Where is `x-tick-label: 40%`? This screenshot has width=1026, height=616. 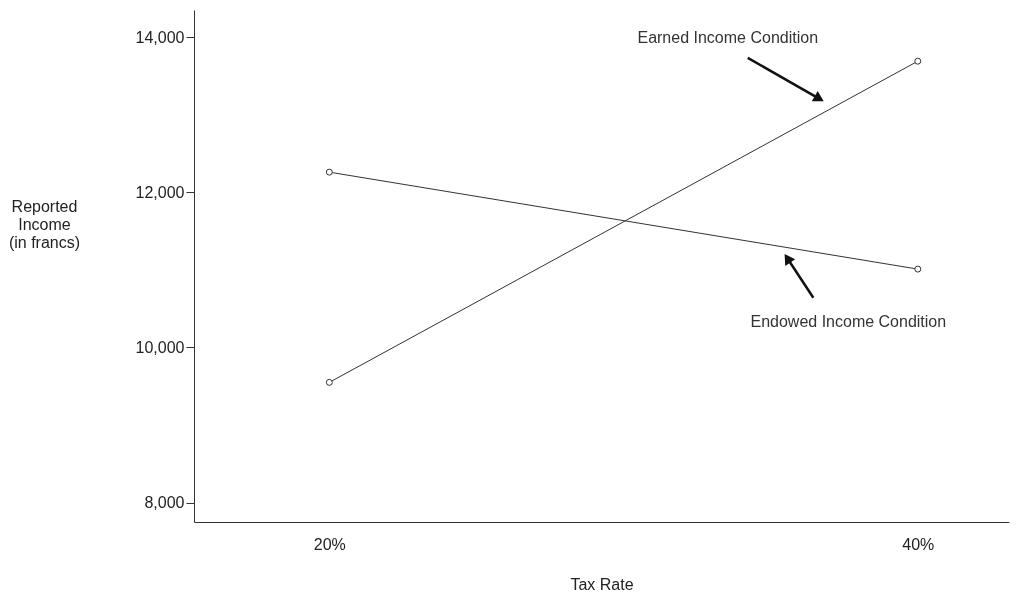
x-tick-label: 40% is located at coordinates (918, 544).